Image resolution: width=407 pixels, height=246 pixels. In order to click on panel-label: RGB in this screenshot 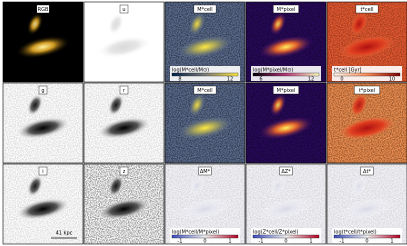, I will do `click(43, 10)`.